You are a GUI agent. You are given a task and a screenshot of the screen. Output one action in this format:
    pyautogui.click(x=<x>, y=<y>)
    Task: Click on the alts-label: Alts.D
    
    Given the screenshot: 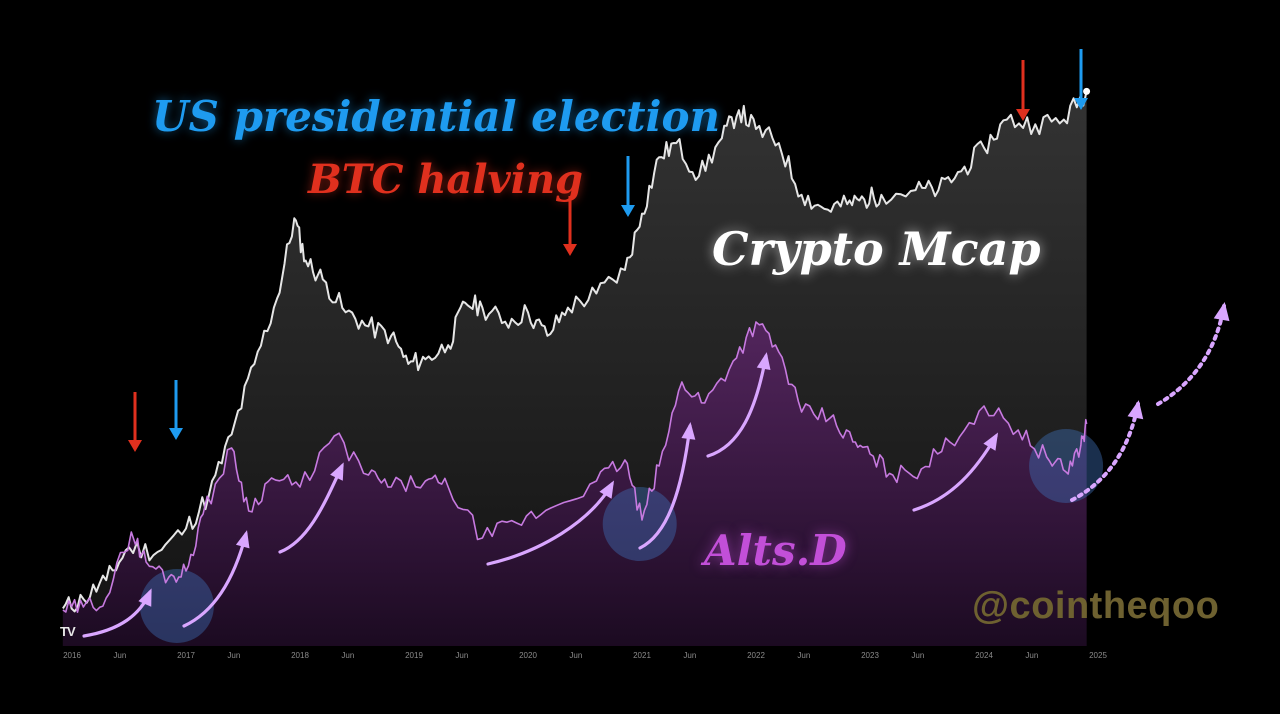 What is the action you would take?
    pyautogui.click(x=775, y=550)
    